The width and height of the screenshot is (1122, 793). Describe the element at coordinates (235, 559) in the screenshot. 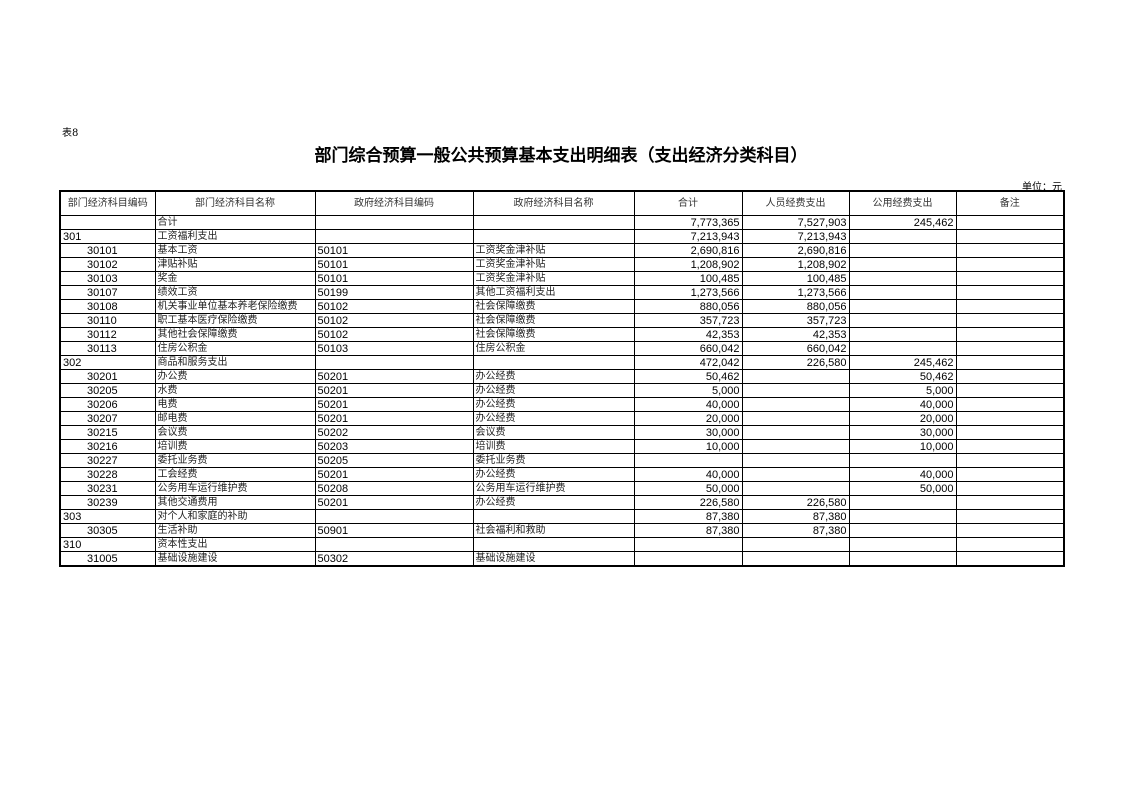

I see `name-cell: 基础设施建设` at that location.